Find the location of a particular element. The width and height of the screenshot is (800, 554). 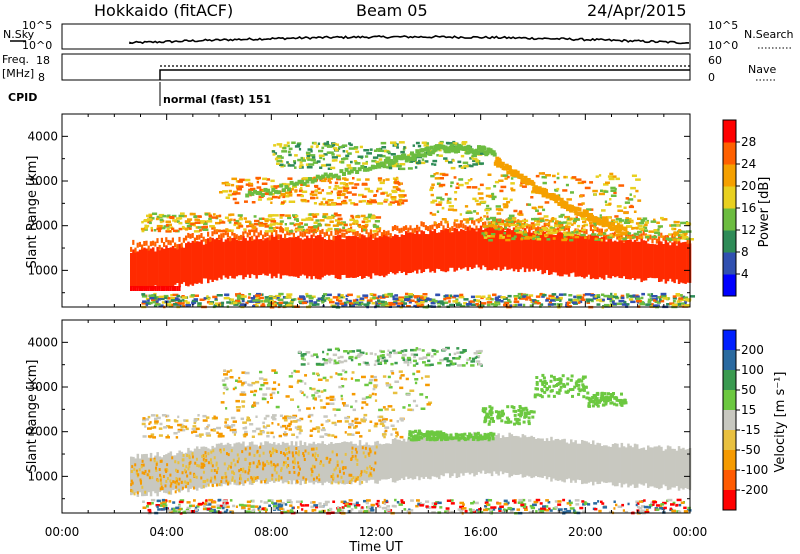

freq-panel: Freq. [MHz] 18 8 60 0 Nave is located at coordinates (389, 68).